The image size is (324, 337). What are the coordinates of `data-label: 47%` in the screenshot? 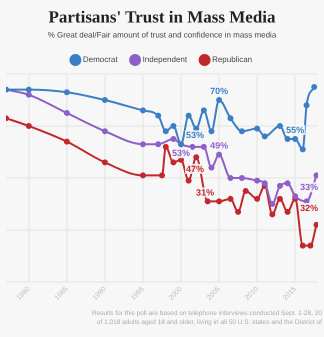 It's located at (195, 169).